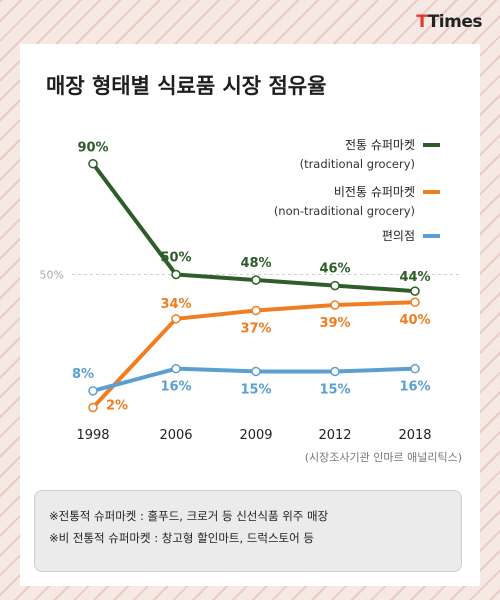 The width and height of the screenshot is (500, 600). What do you see at coordinates (255, 263) in the screenshot?
I see `data-label-s0-2: 48%` at bounding box center [255, 263].